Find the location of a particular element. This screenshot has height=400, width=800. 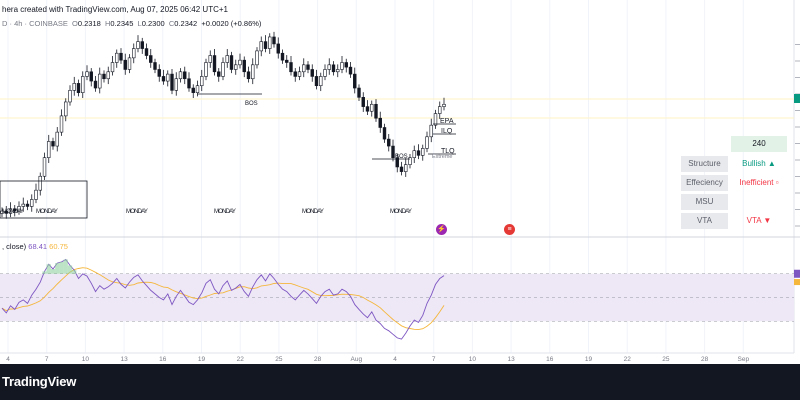

tradingview-logo: TradingView is located at coordinates (39, 381).